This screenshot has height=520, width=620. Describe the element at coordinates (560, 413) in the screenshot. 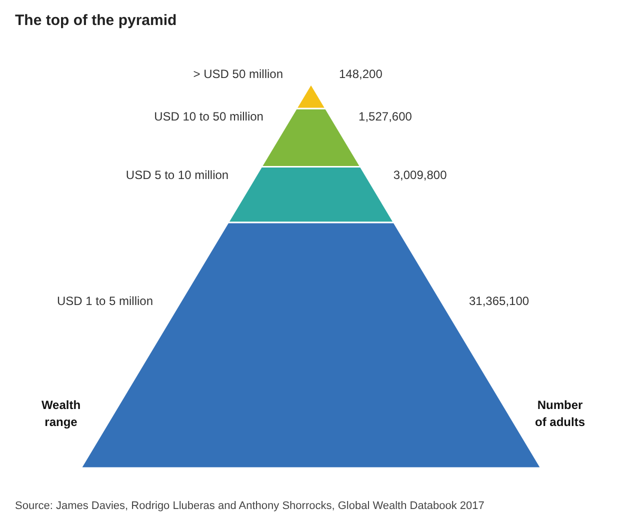

I see `text: Number of adults` at that location.